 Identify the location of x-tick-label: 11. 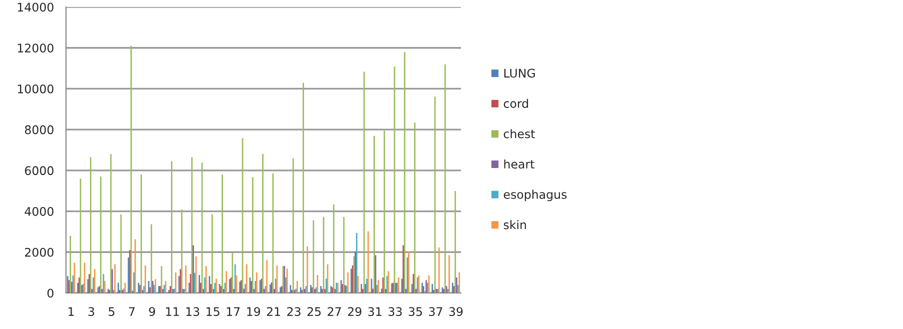
(172, 311).